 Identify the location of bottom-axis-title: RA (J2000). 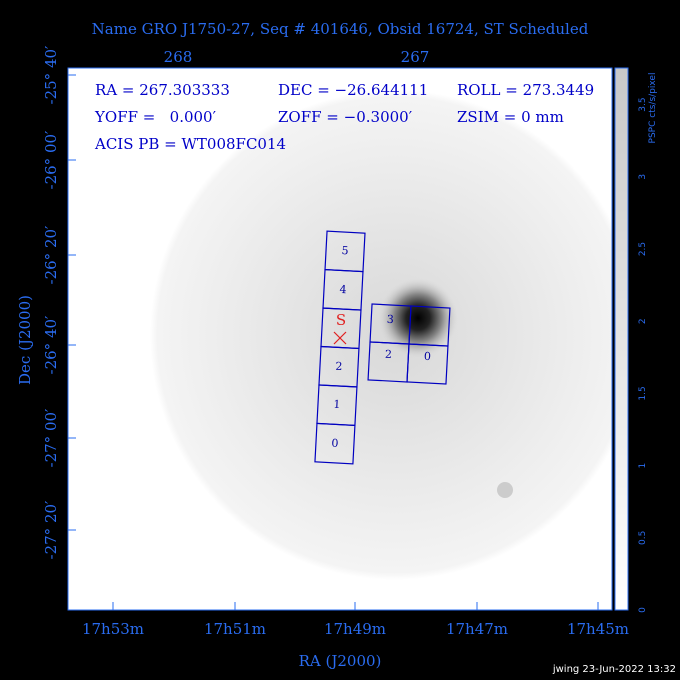
(340, 661).